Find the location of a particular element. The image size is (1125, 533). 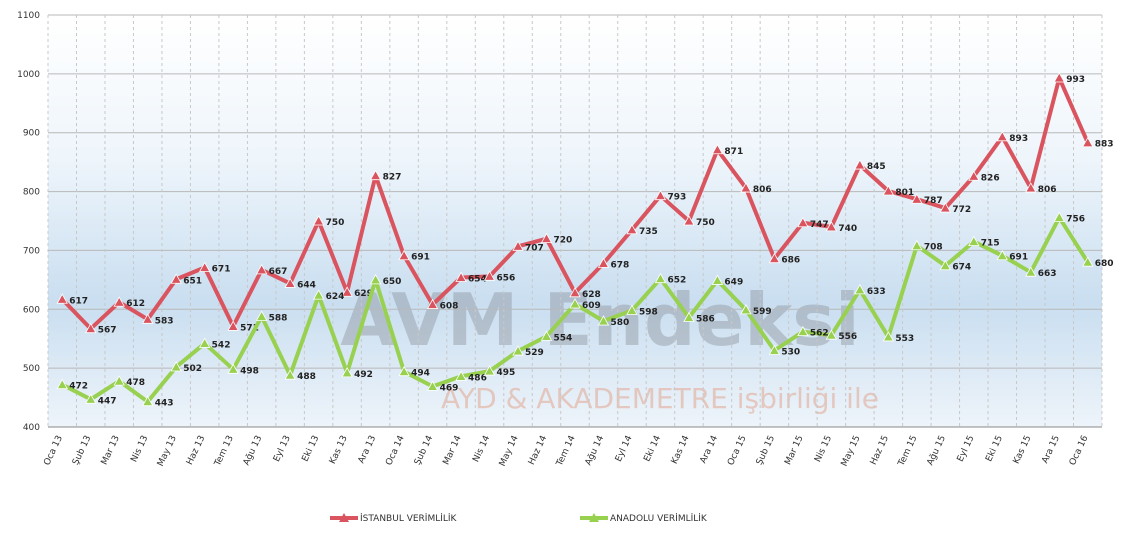

data-label: 542 is located at coordinates (221, 345).